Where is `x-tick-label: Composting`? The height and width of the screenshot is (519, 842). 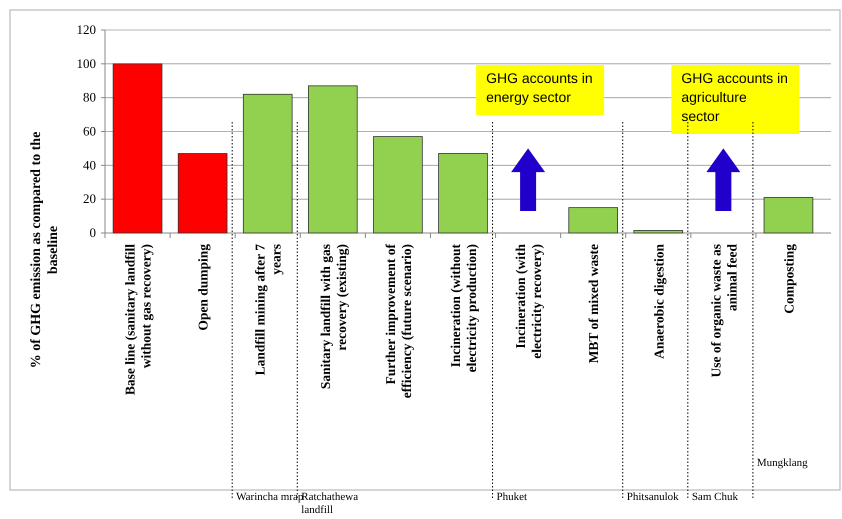 x-tick-label: Composting is located at coordinates (788, 279).